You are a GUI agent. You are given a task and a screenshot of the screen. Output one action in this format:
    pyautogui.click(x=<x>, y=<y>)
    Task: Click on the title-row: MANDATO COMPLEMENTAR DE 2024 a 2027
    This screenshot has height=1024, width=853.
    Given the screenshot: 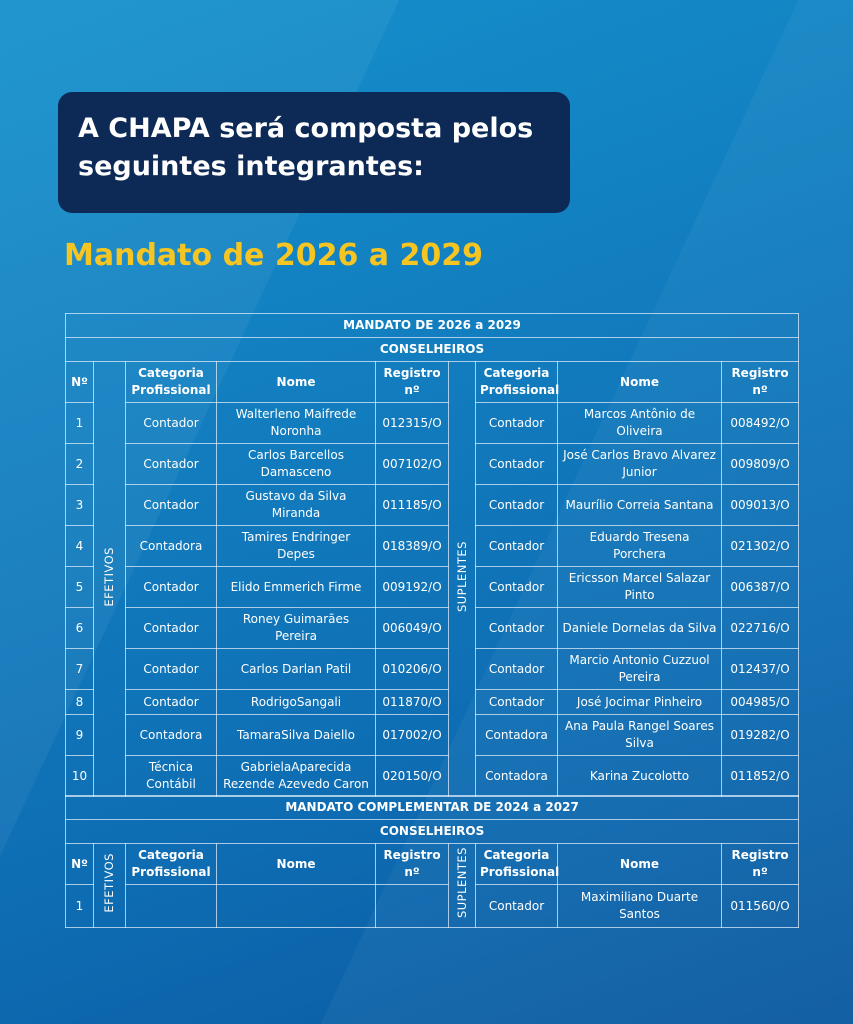 What is the action you would take?
    pyautogui.click(x=432, y=807)
    